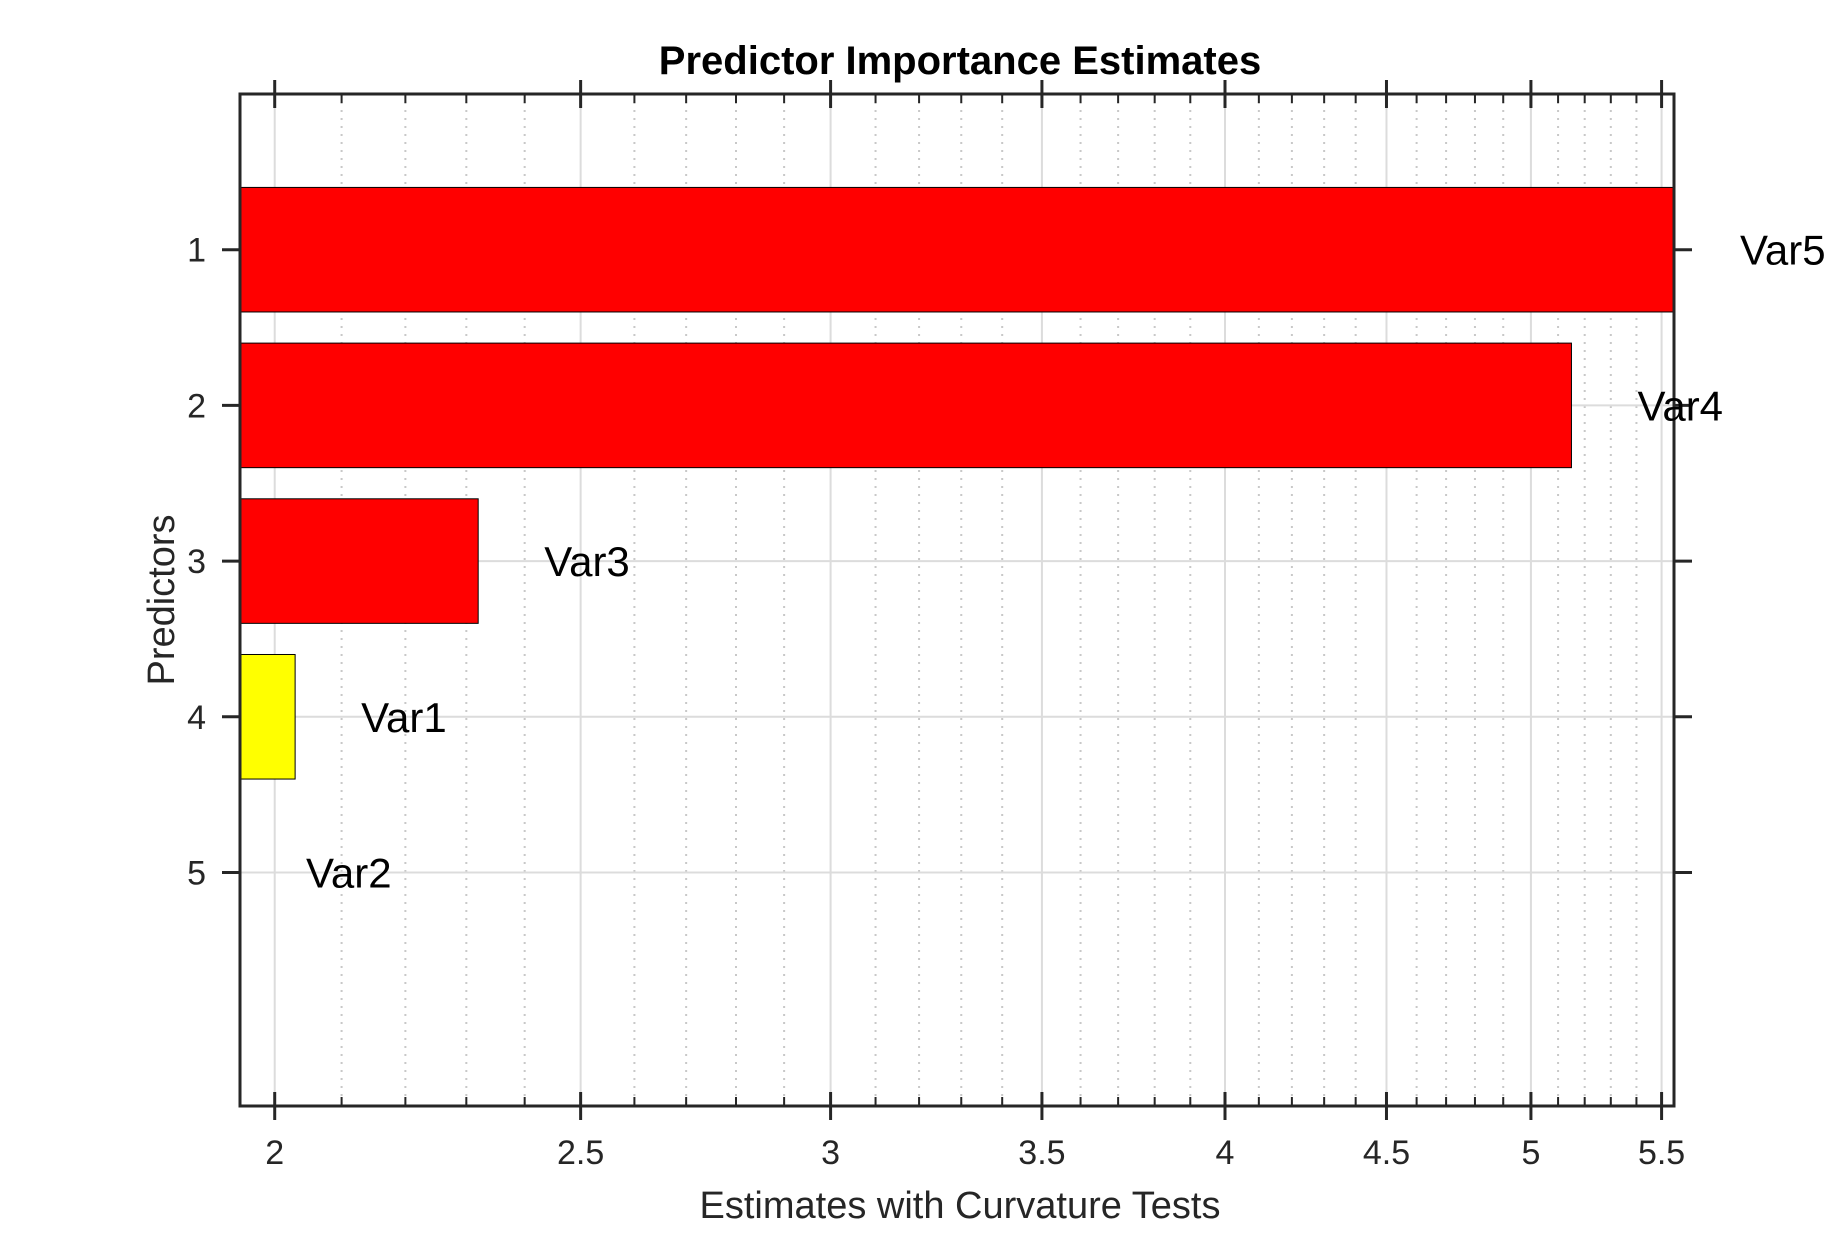 This screenshot has width=1840, height=1241. What do you see at coordinates (196, 718) in the screenshot?
I see `y-tick-label: 4` at bounding box center [196, 718].